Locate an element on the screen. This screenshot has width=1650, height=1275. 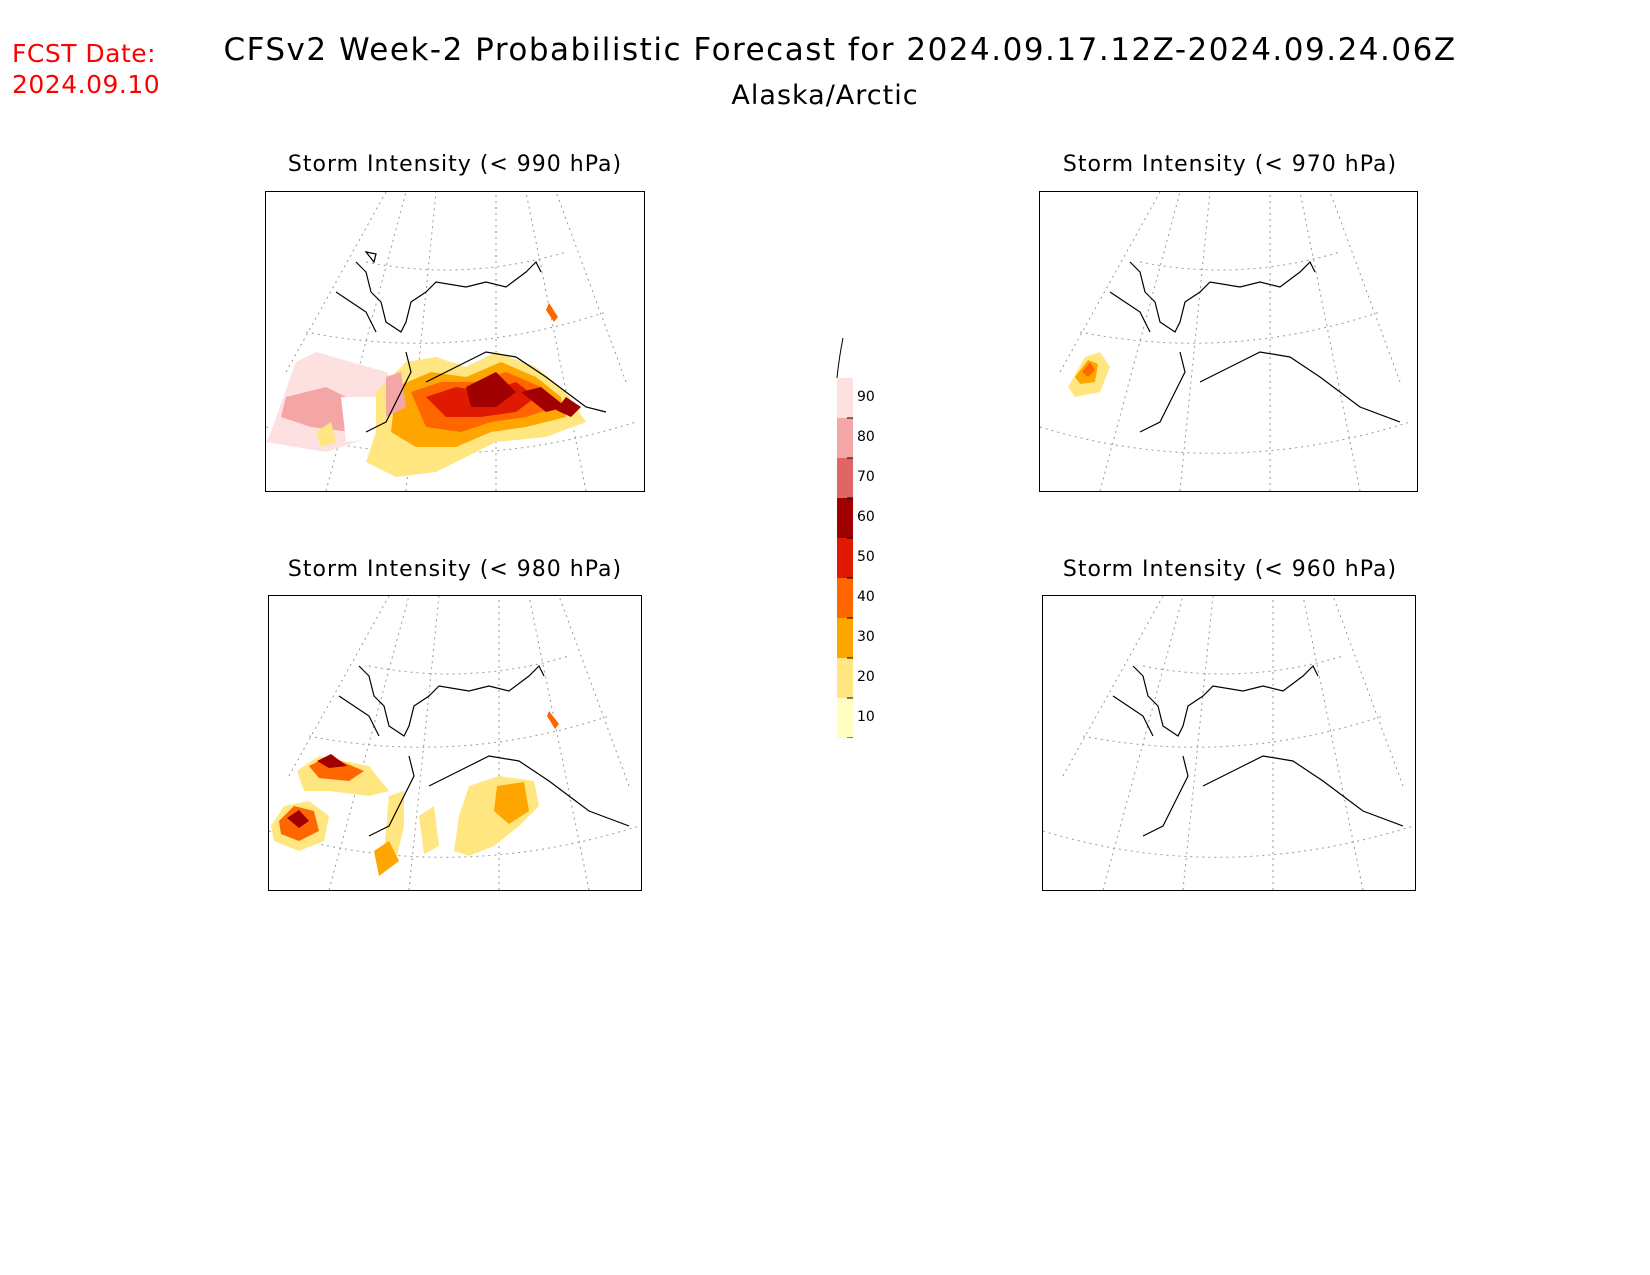
colorbar: 10 20 30 40 50 60 70 80 90 is located at coordinates (855, 558).